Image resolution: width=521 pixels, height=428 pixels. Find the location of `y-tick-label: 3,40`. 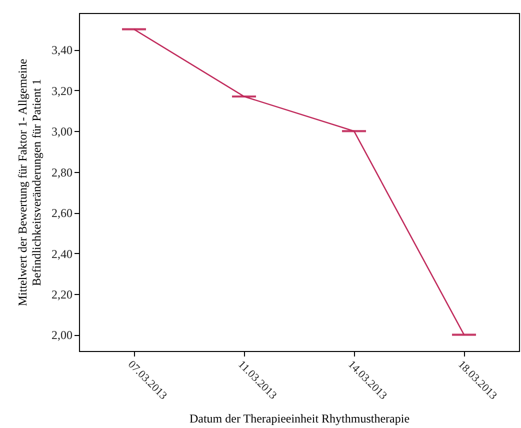

y-tick-label: 3,40 is located at coordinates (62, 50).